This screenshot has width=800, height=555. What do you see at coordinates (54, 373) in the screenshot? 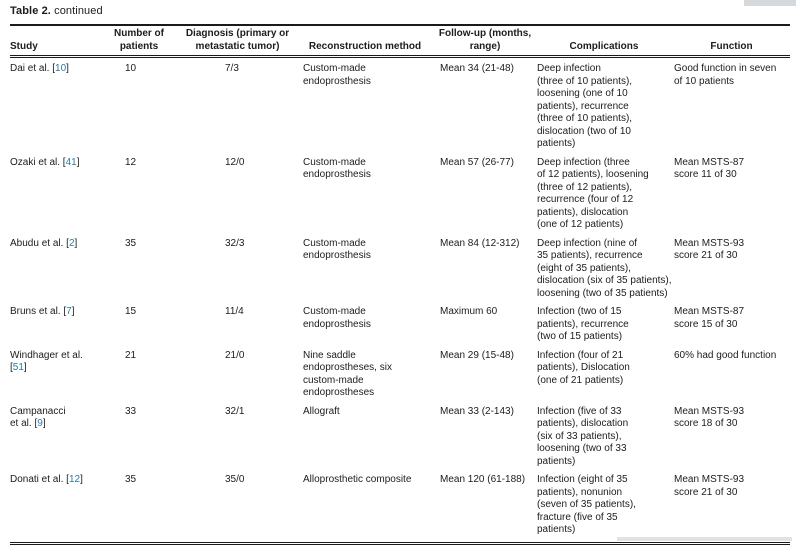
I see `cell-study: Windhager et al. [51]` at bounding box center [54, 373].